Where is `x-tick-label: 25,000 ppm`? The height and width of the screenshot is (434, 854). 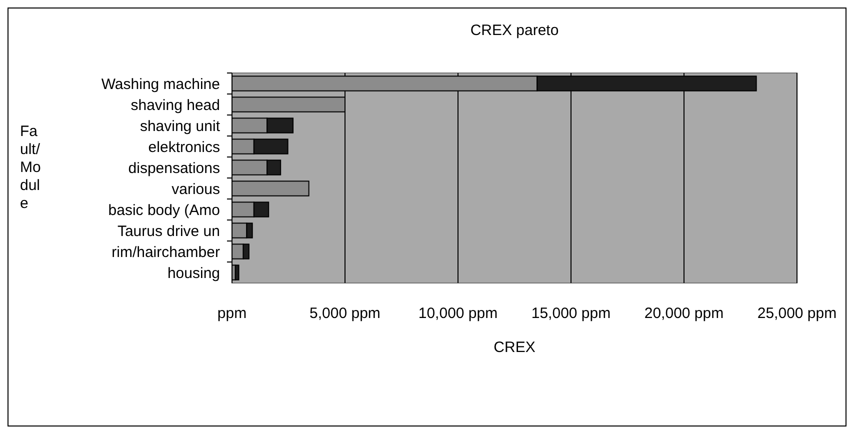 x-tick-label: 25,000 ppm is located at coordinates (797, 313).